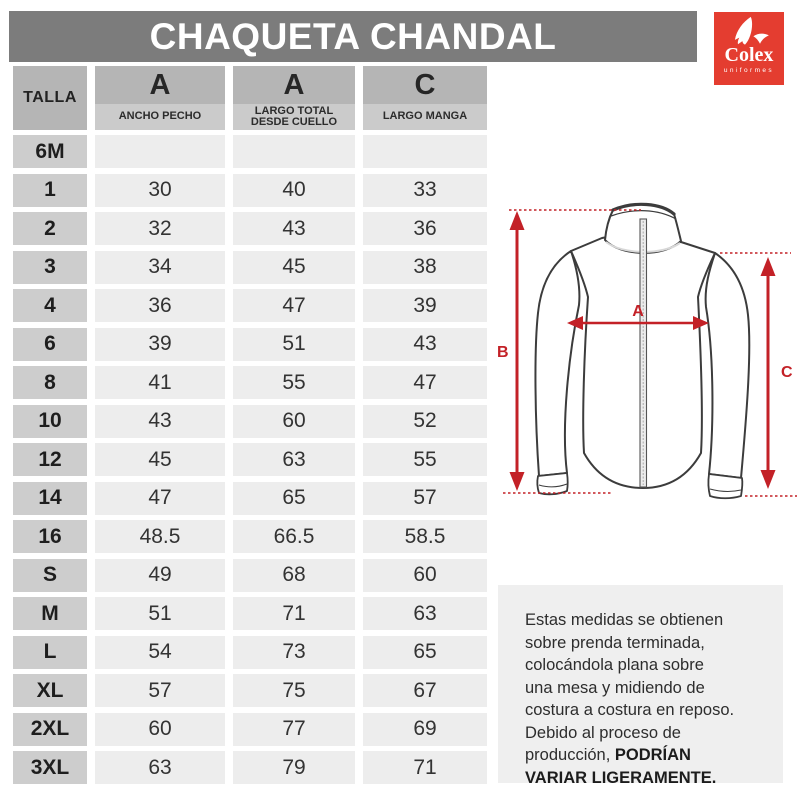  I want to click on column-header-ancho-pecho: A ANCHO PECHO, so click(160, 98).